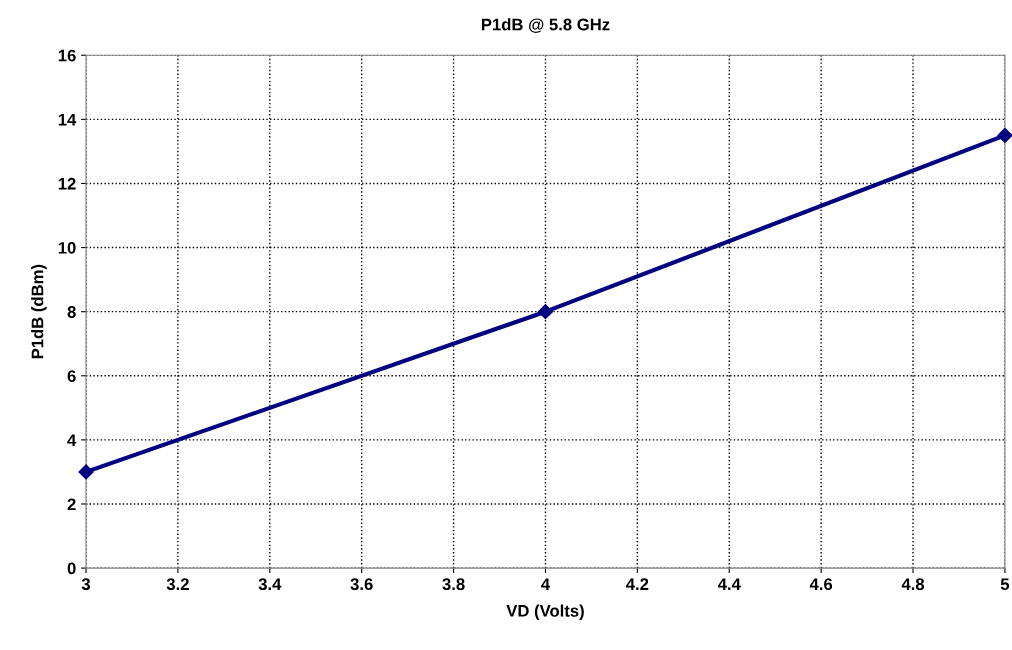 The height and width of the screenshot is (650, 1012). What do you see at coordinates (913, 584) in the screenshot?
I see `x-tick-label: 4.8` at bounding box center [913, 584].